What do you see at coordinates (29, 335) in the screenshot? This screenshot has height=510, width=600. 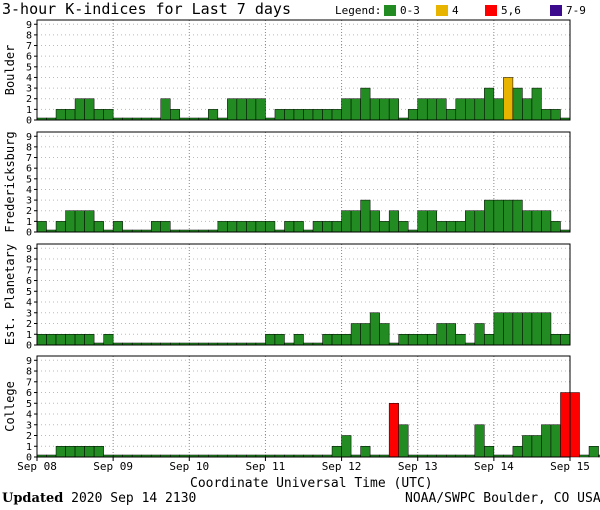 I see `y-tick-label: 1` at bounding box center [29, 335].